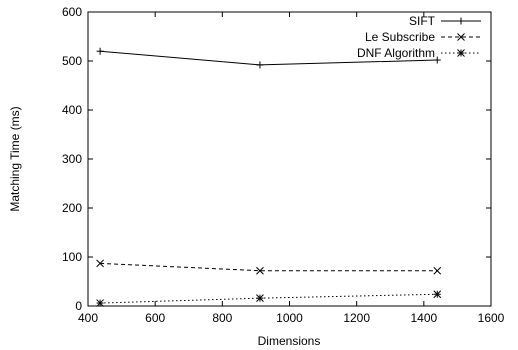 Image resolution: width=518 pixels, height=350 pixels. Describe the element at coordinates (72, 159) in the screenshot. I see `y-tick-label: 300` at that location.